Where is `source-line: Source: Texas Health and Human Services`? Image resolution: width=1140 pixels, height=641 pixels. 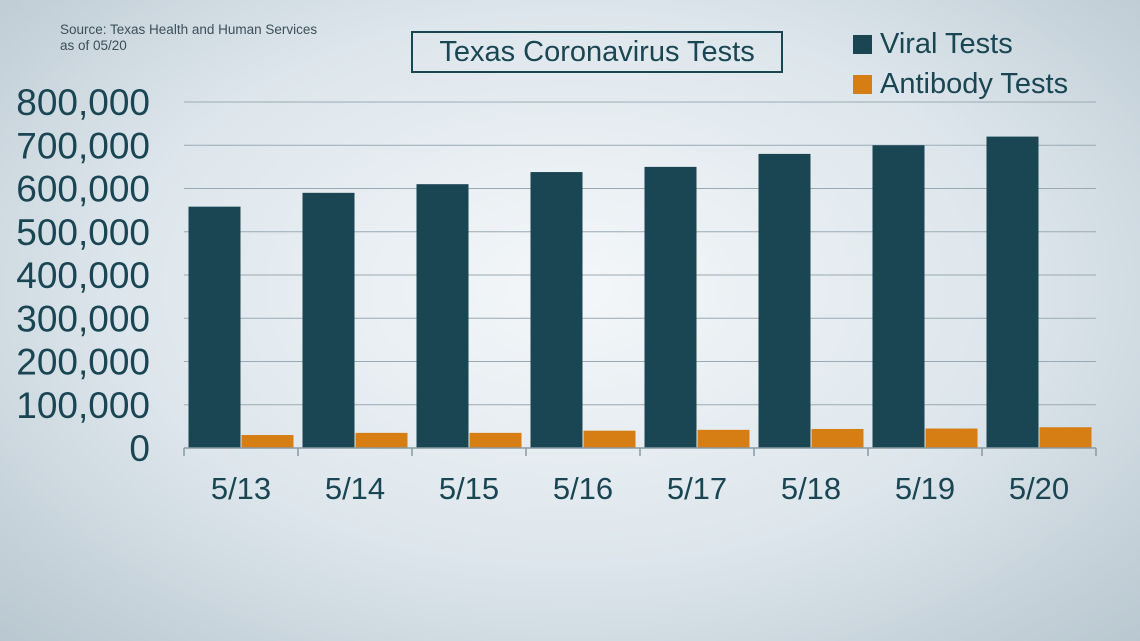 source-line: Source: Texas Health and Human Services is located at coordinates (189, 29).